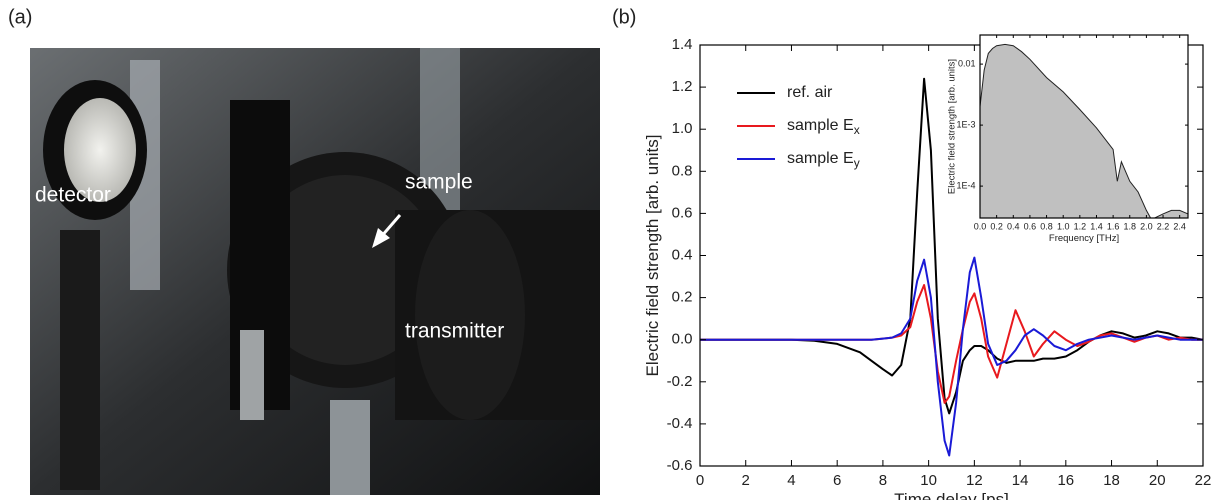 This screenshot has width=1216, height=500. I want to click on photo-label: detector, so click(73, 195).